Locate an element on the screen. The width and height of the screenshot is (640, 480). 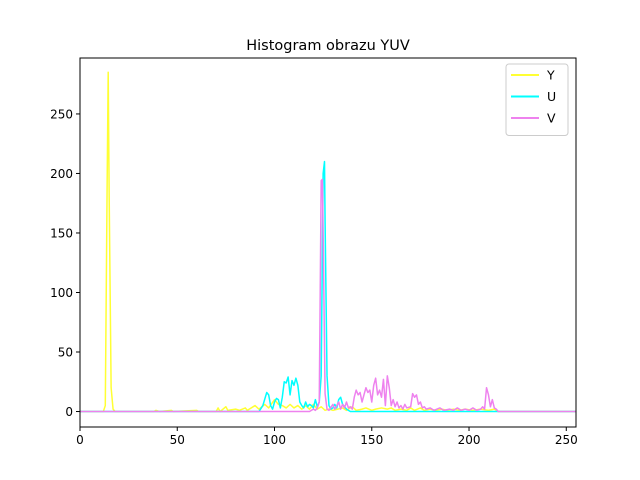
y-tick-label: 150 is located at coordinates (61, 233).